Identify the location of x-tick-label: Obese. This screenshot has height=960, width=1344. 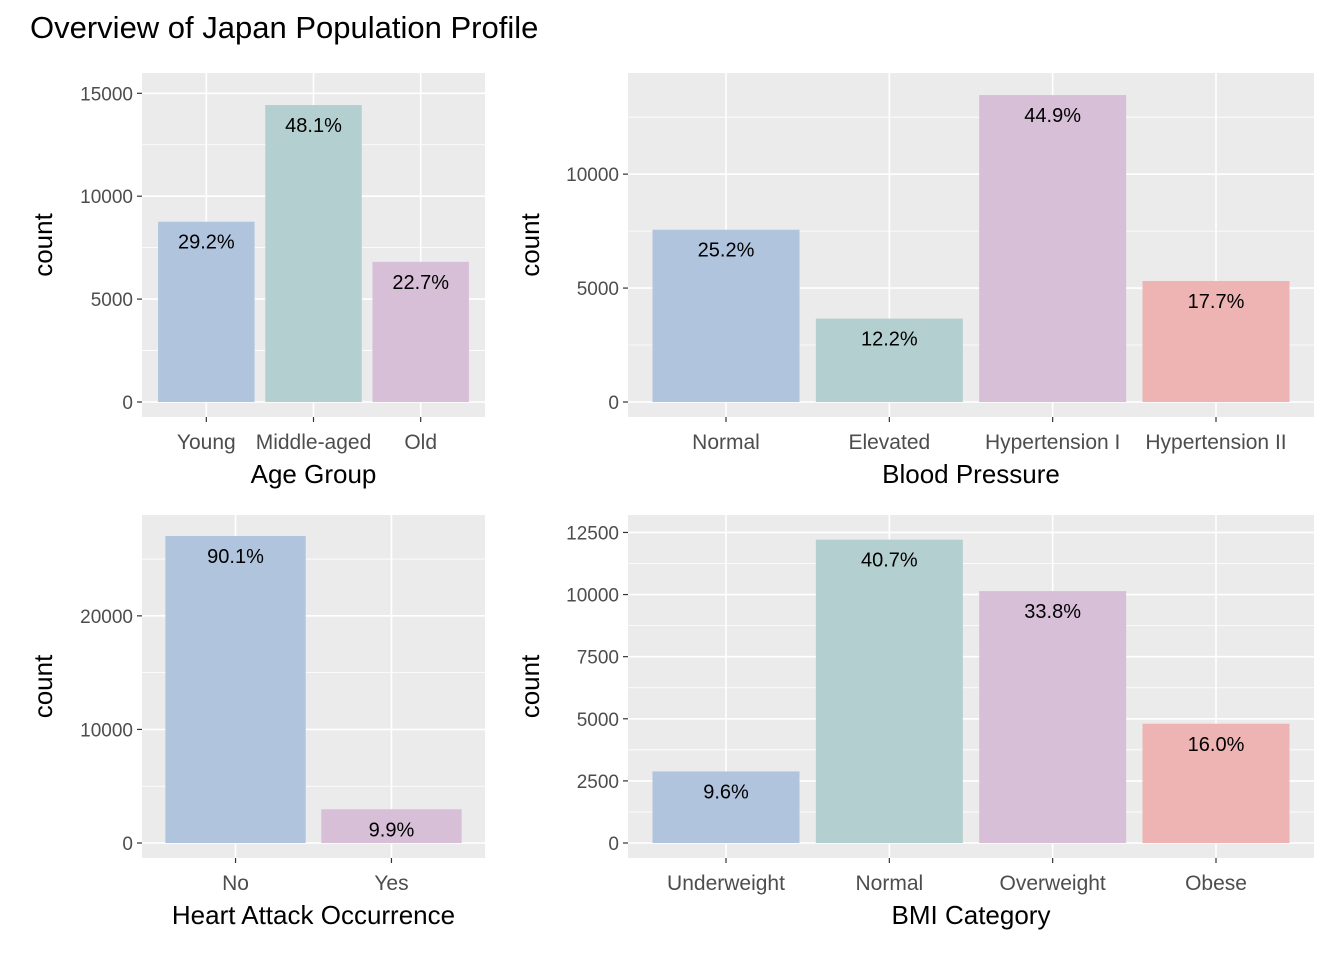
(1216, 883).